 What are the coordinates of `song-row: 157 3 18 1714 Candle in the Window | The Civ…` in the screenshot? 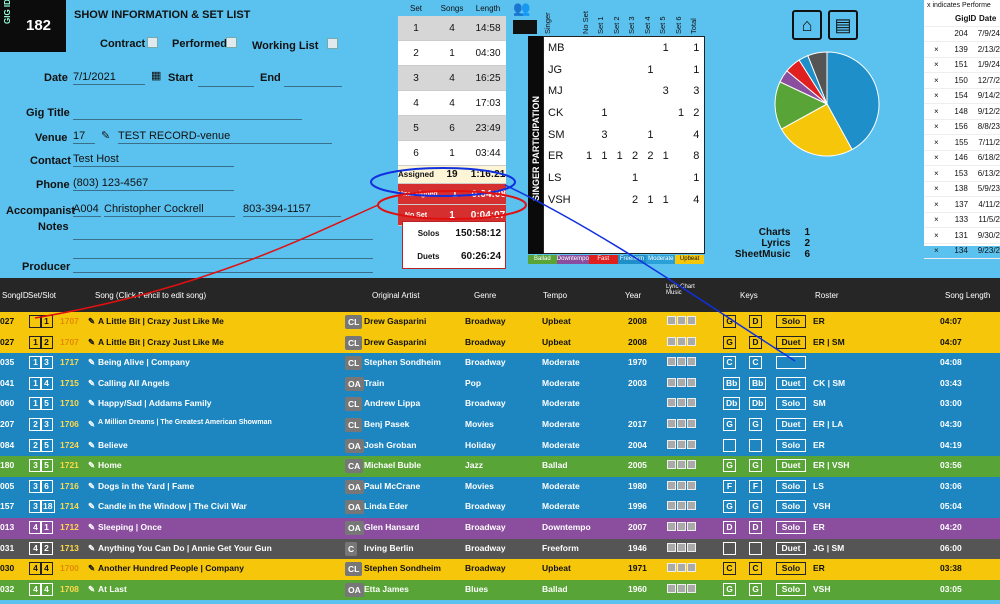 It's located at (500, 507).